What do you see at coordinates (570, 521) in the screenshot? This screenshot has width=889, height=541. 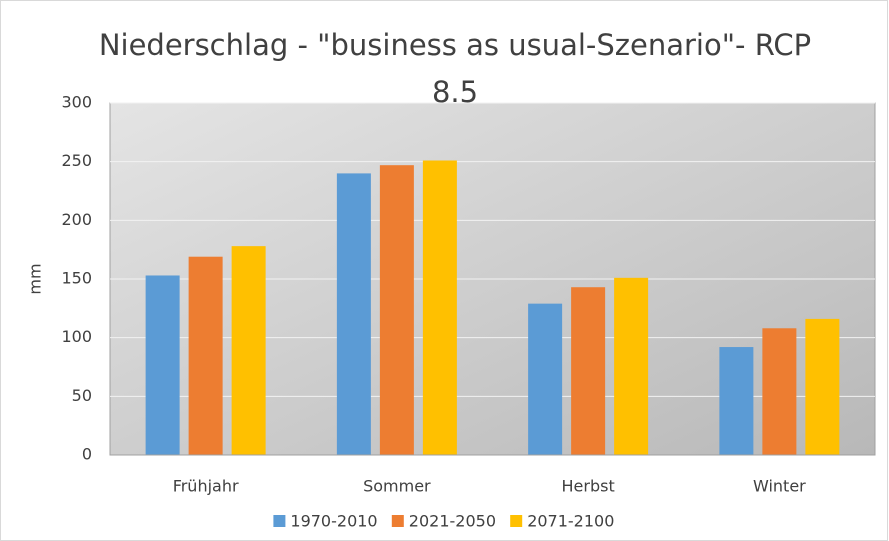 I see `legend-label: 2071-2100` at bounding box center [570, 521].